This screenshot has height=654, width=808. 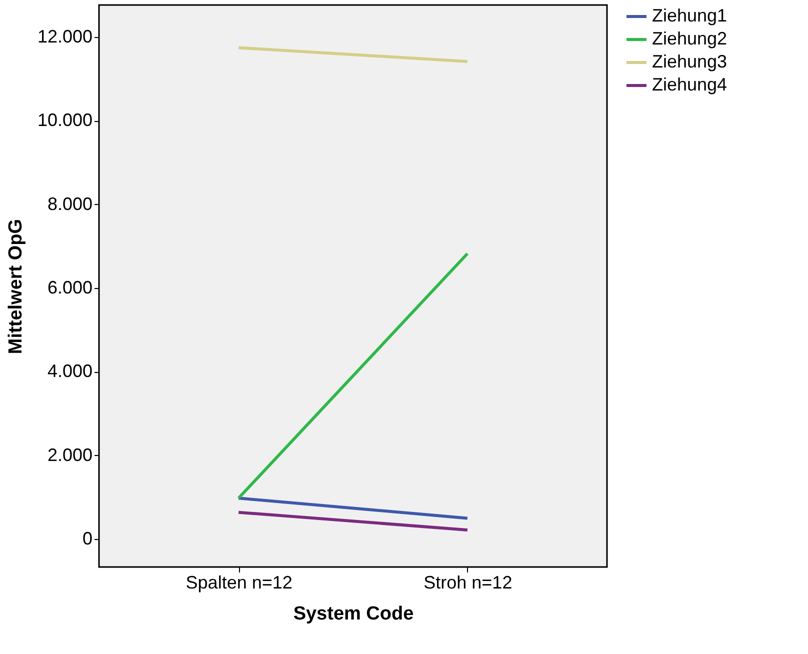 I want to click on legend-label: Ziehung2, so click(x=690, y=38).